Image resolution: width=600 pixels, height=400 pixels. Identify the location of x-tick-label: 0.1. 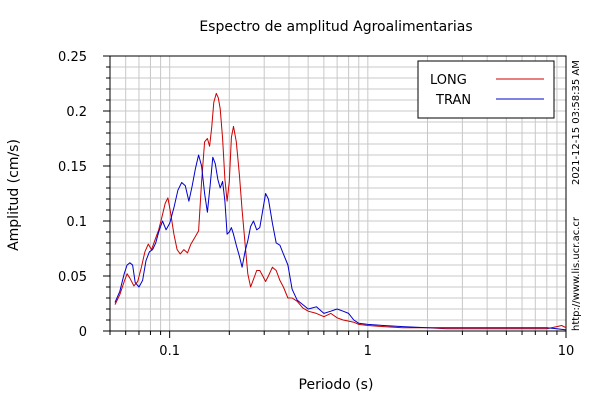
(169, 351).